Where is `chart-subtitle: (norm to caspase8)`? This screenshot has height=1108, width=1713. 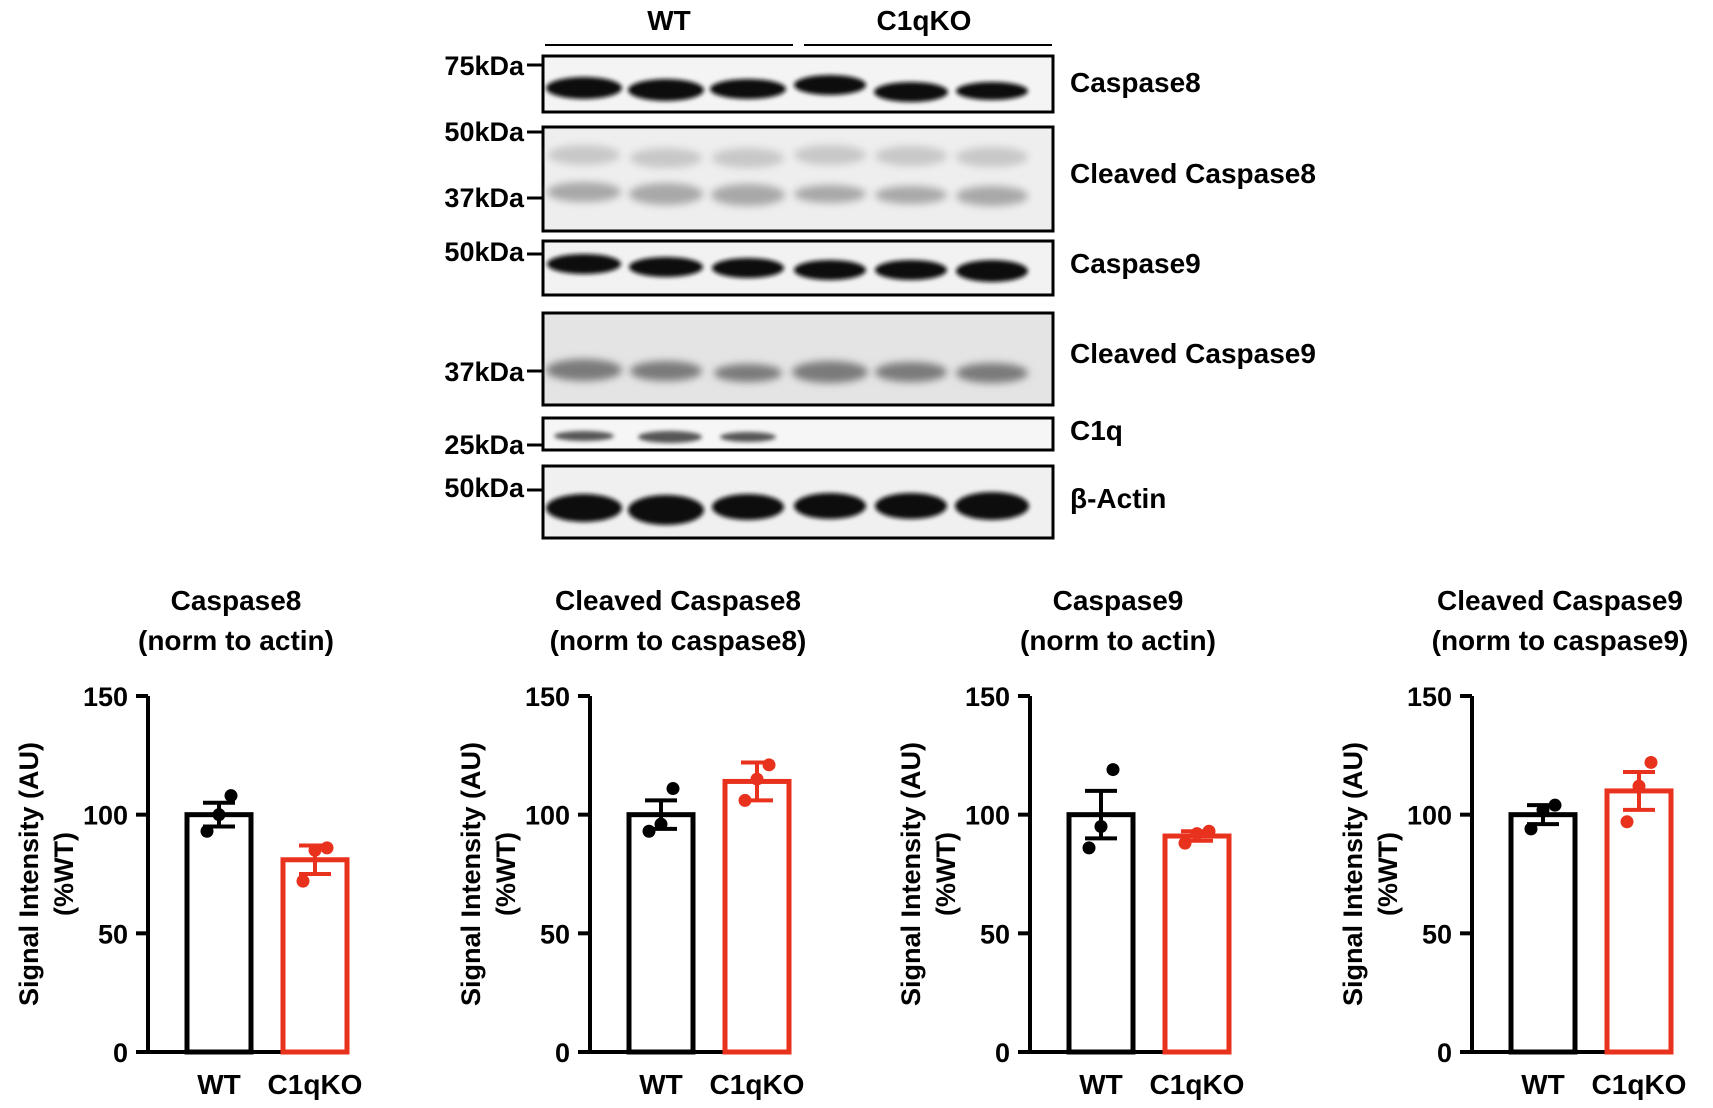 chart-subtitle: (norm to caspase8) is located at coordinates (678, 640).